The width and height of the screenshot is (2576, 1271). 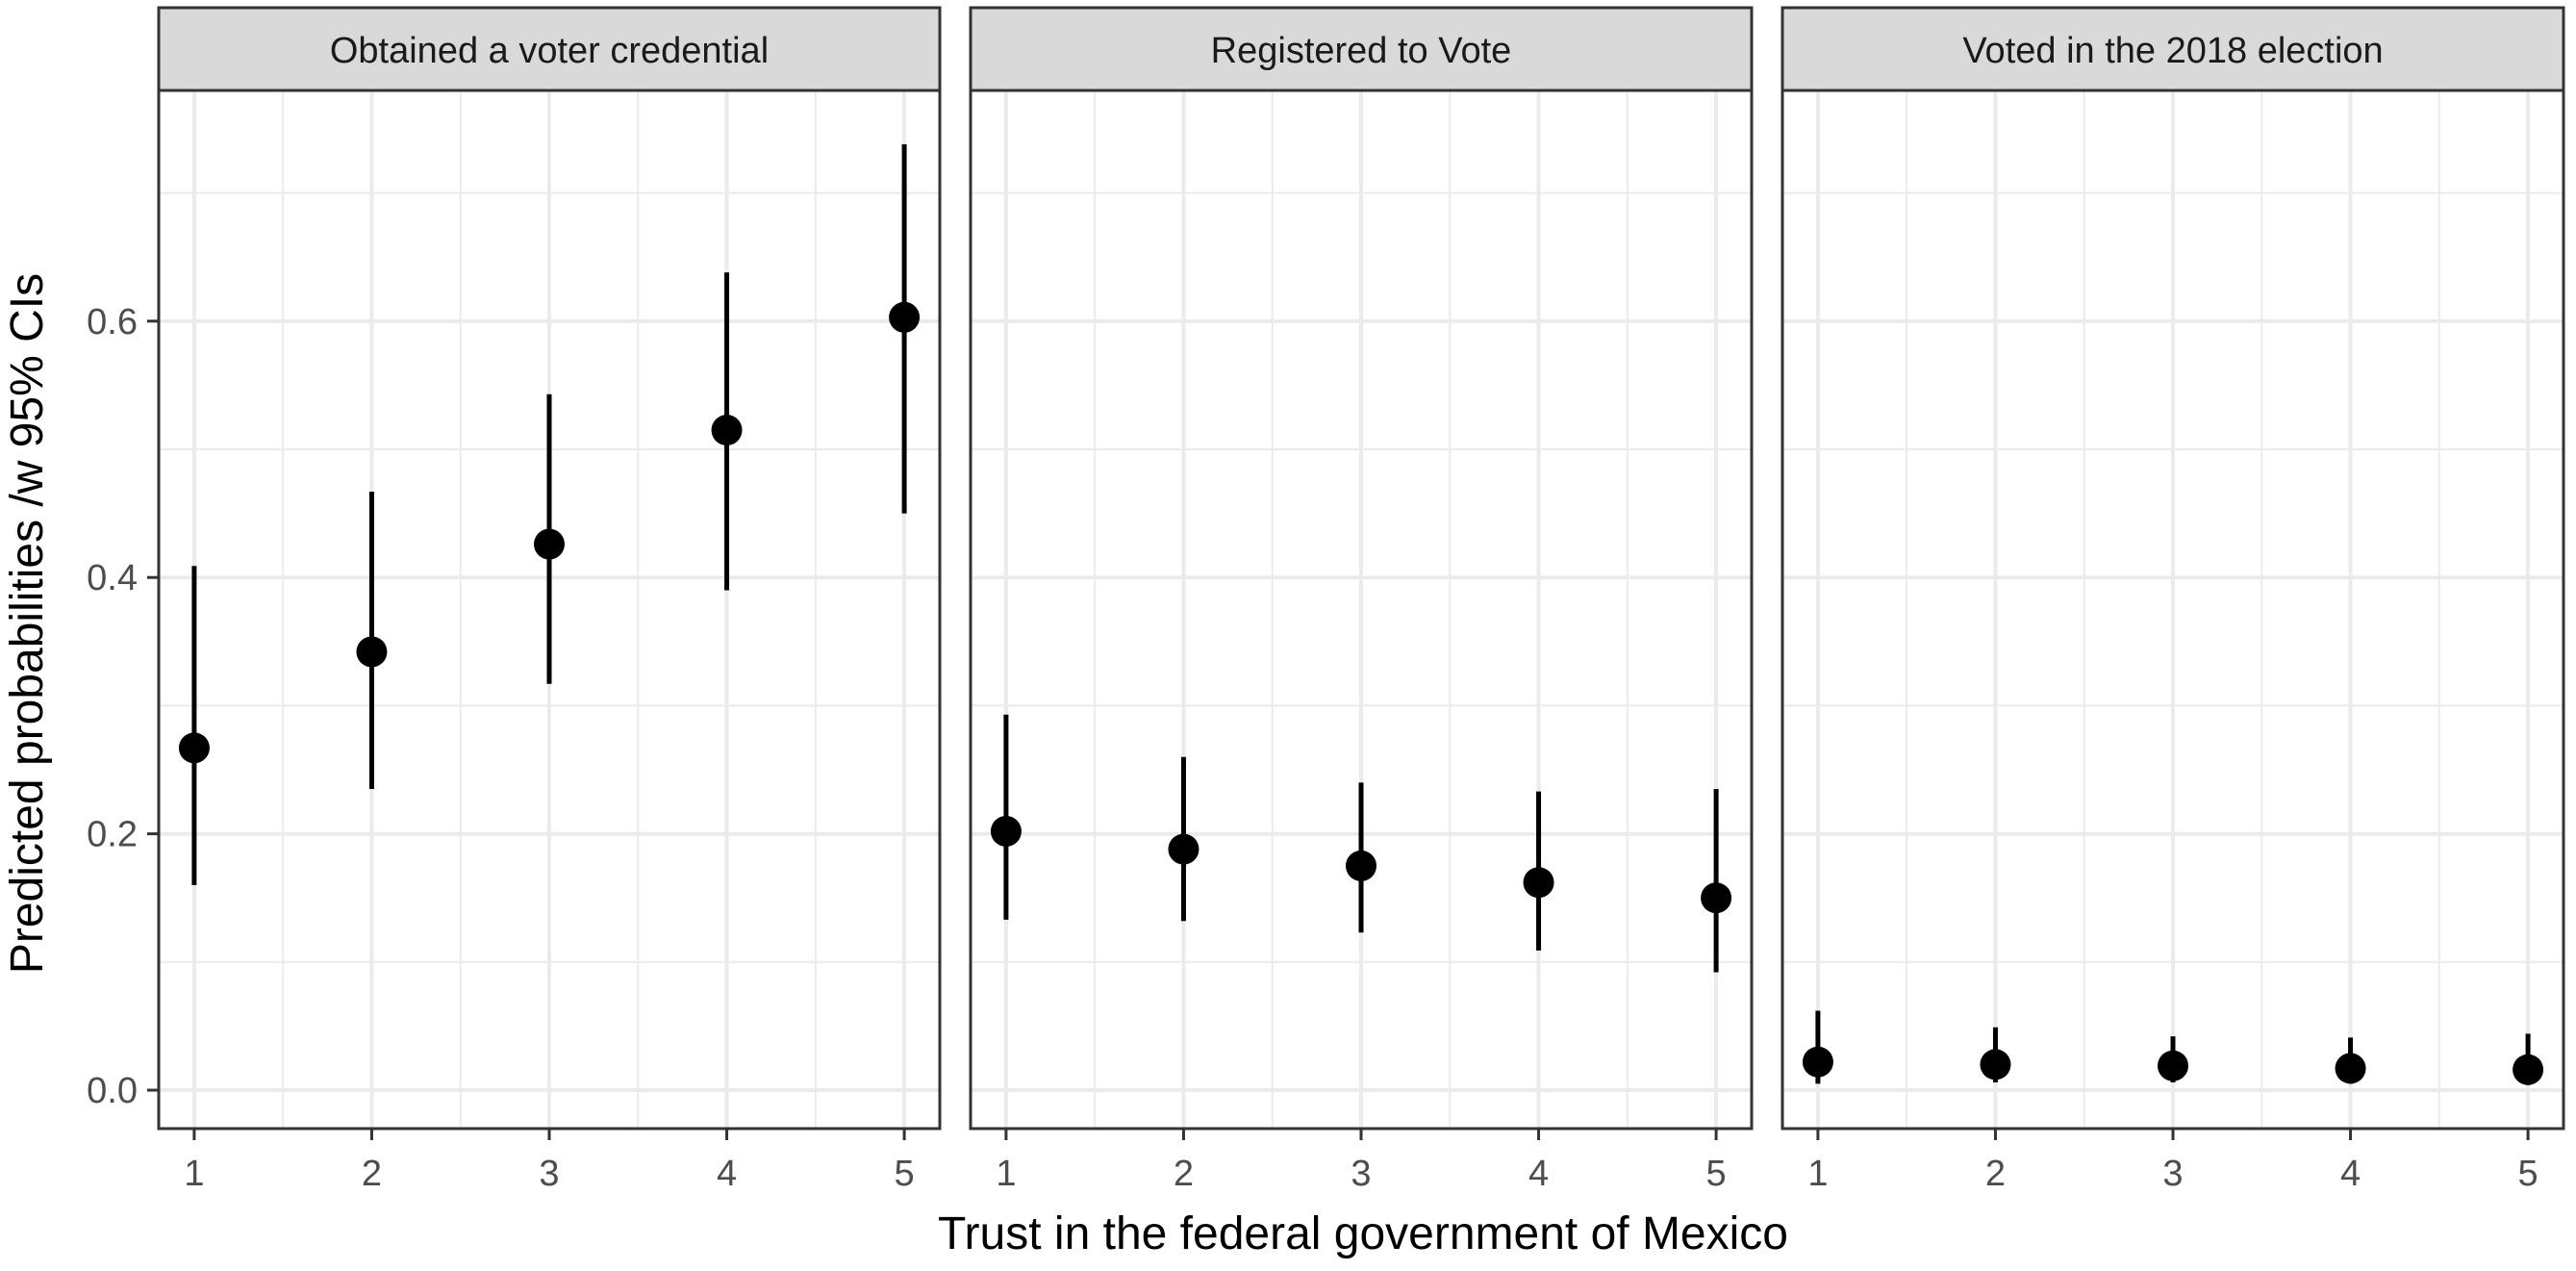 I want to click on y-tick-label: 0.6, so click(x=112, y=322).